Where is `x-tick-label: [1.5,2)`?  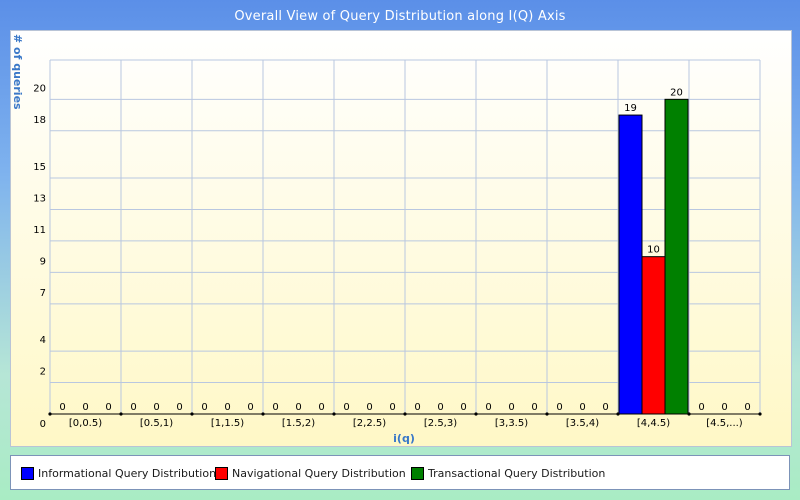
x-tick-label: [1.5,2) is located at coordinates (298, 423).